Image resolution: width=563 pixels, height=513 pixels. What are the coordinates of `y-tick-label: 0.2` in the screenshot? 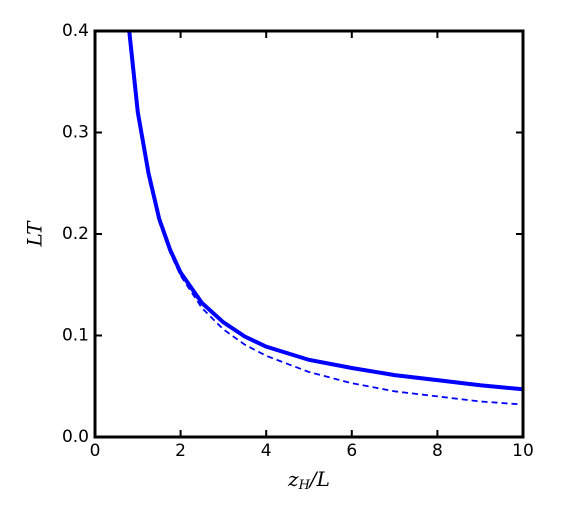 It's located at (75, 234).